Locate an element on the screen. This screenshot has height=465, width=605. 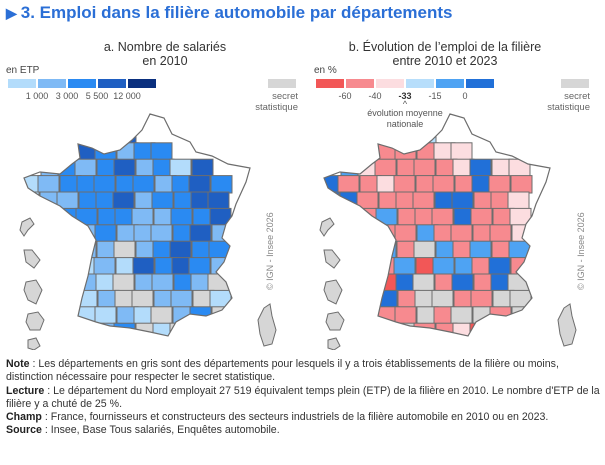
panel-a-secret-label: secret statistique is located at coordinates (264, 102).